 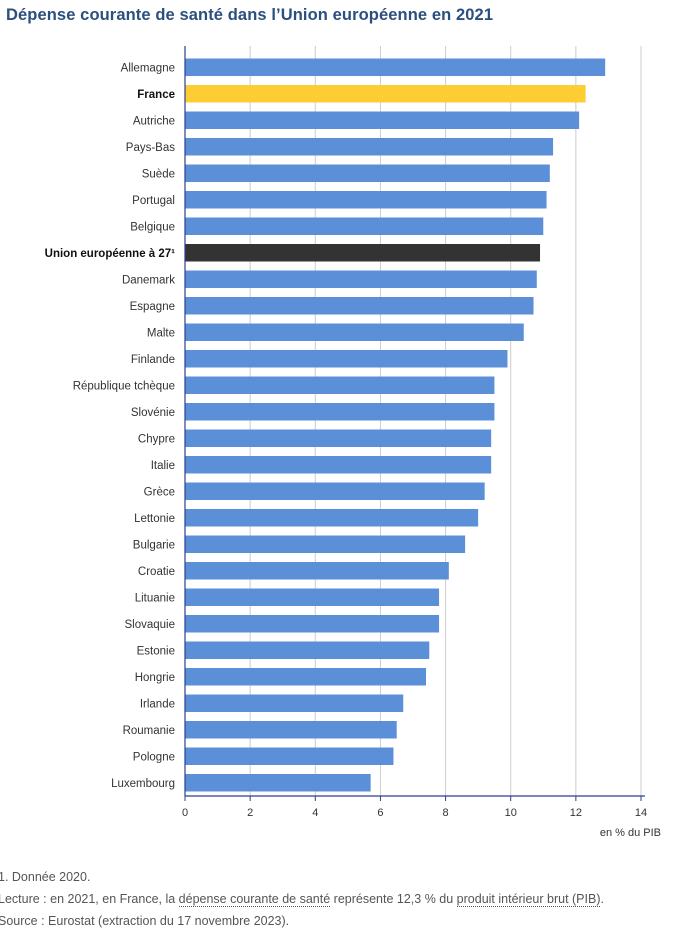 I want to click on x-axis-label: en % du PIB, so click(x=630, y=833).